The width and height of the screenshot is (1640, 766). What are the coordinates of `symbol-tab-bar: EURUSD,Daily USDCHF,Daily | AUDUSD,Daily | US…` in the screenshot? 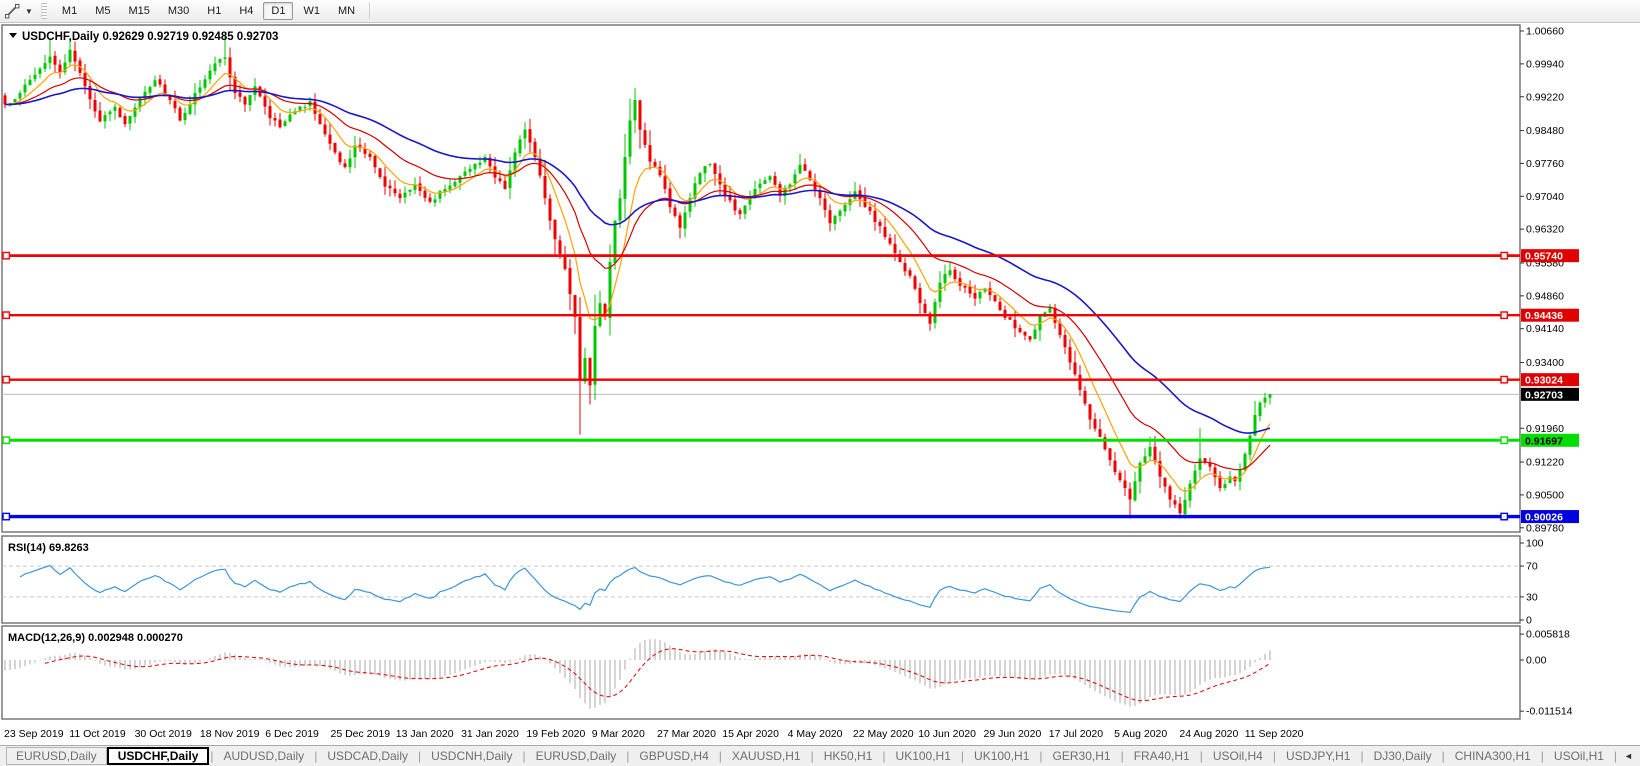 It's located at (820, 755).